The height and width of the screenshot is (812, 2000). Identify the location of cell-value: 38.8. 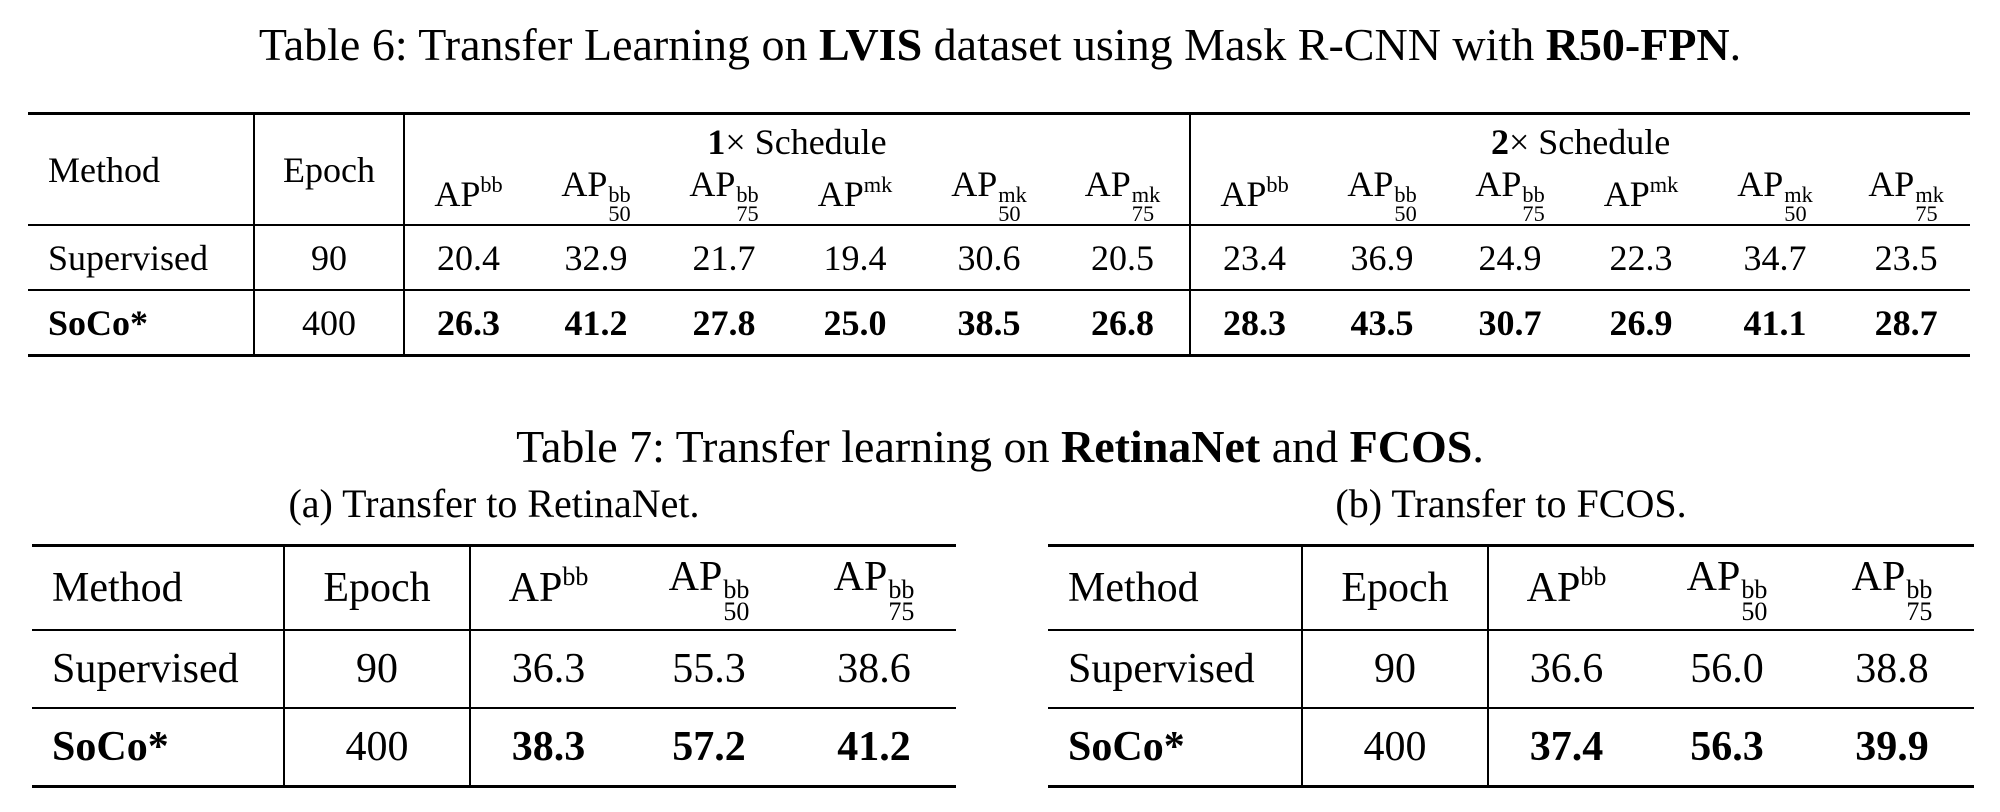
(1892, 668).